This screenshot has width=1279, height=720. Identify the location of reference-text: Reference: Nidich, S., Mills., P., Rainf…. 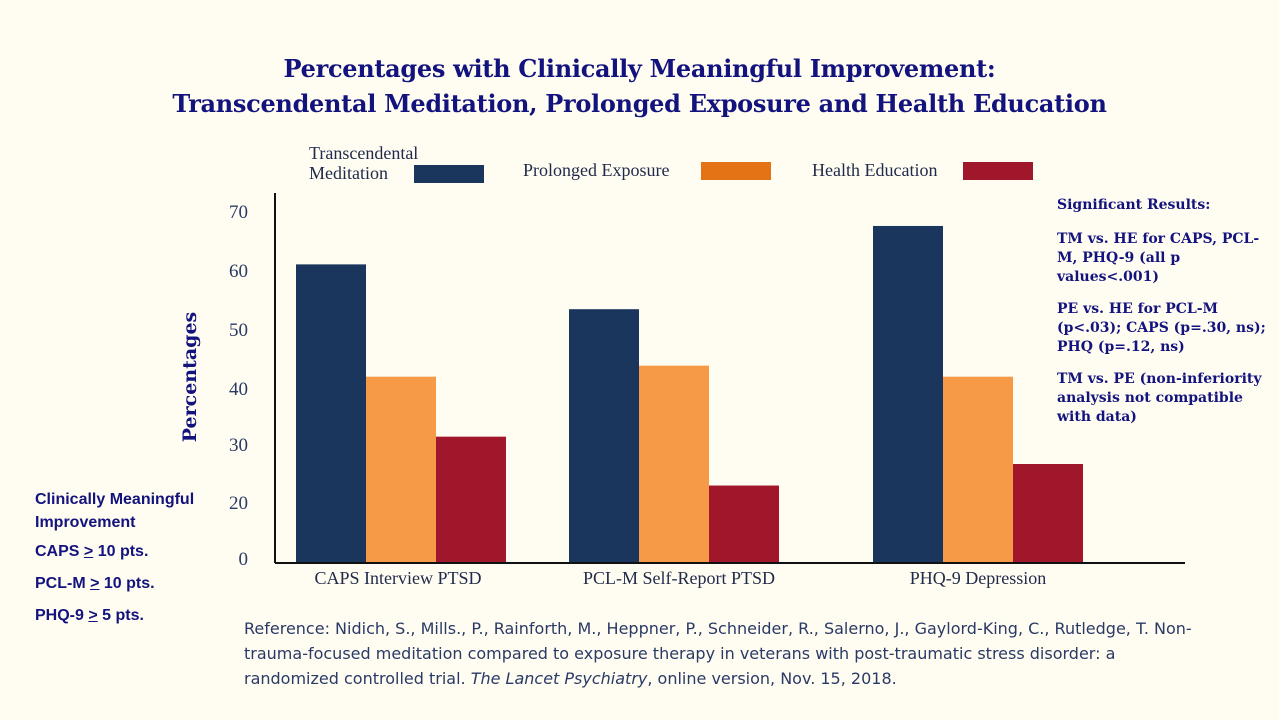
(718, 653).